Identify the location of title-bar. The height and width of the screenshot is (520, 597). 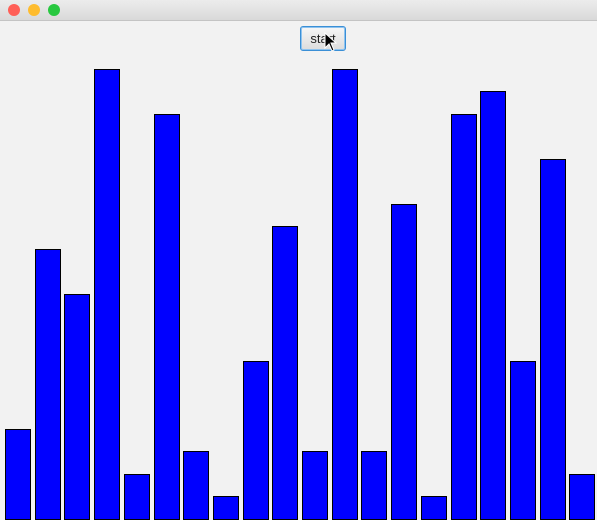
(298, 10).